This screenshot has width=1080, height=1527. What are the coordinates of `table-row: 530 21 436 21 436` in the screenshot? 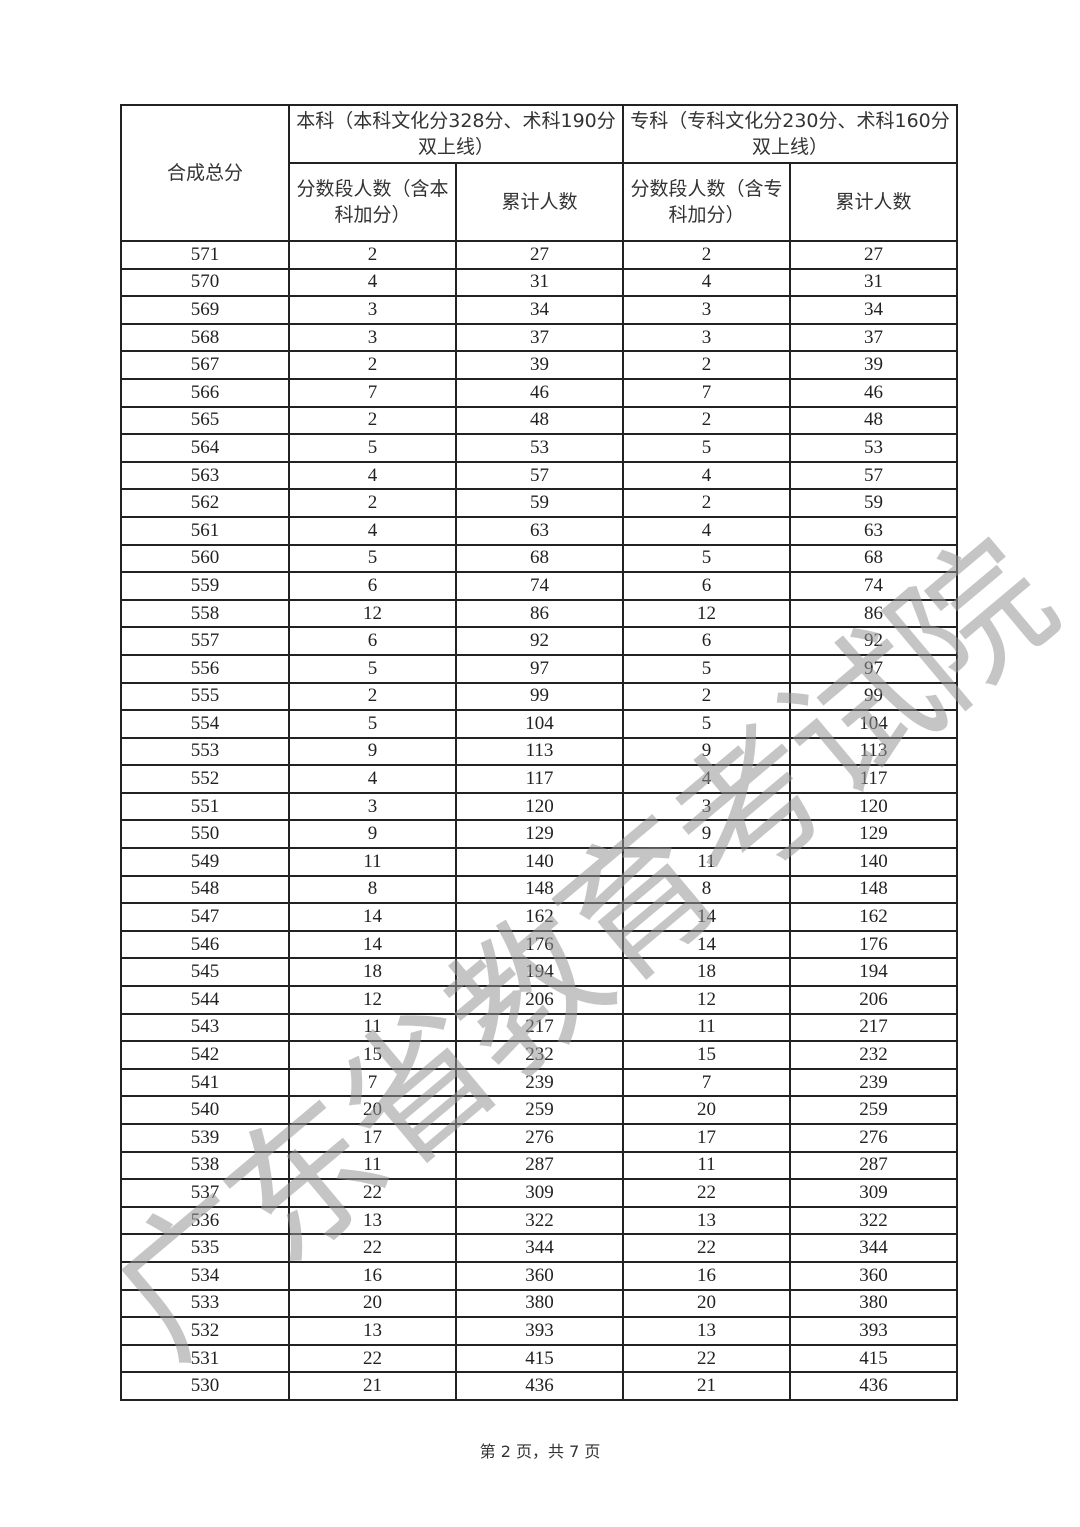 It's located at (539, 1386).